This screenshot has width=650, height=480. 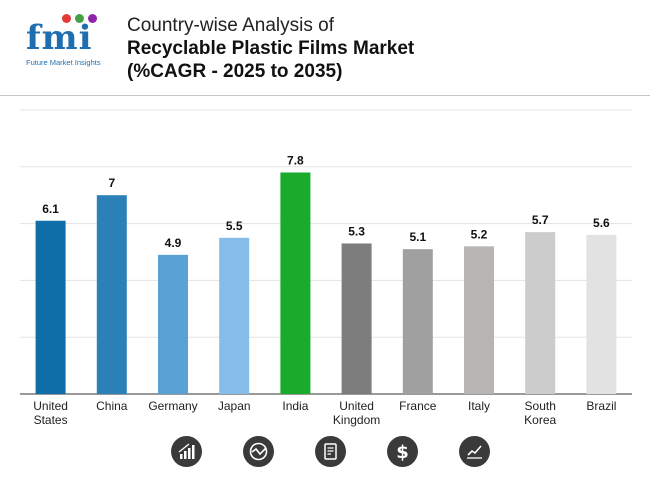 What do you see at coordinates (417, 237) in the screenshot?
I see `data-label: 5.1` at bounding box center [417, 237].